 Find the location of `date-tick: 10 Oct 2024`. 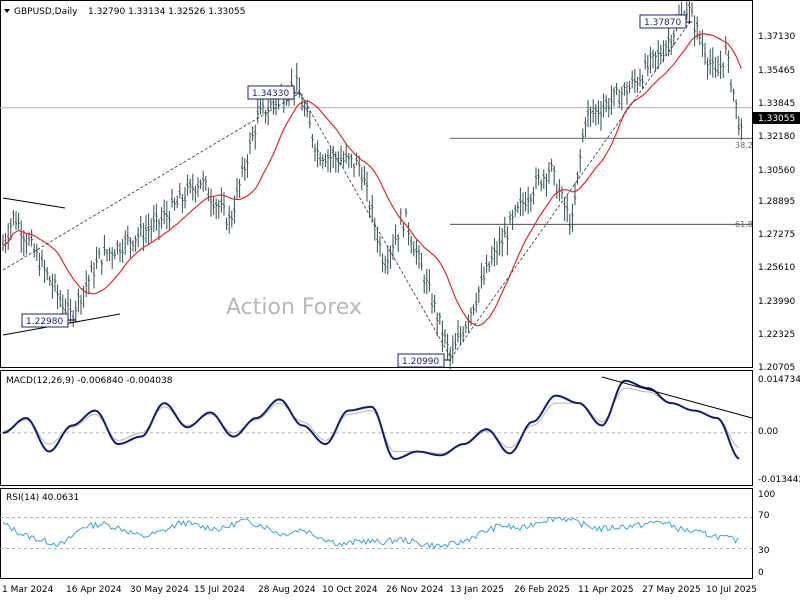

date-tick: 10 Oct 2024 is located at coordinates (350, 590).